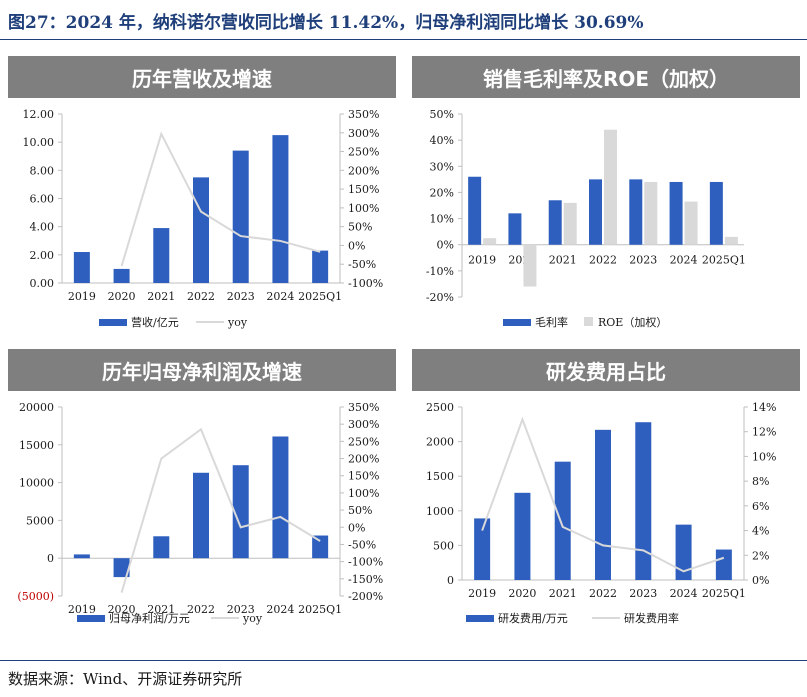  What do you see at coordinates (760, 506) in the screenshot?
I see `y-tick-label-right: 6%` at bounding box center [760, 506].